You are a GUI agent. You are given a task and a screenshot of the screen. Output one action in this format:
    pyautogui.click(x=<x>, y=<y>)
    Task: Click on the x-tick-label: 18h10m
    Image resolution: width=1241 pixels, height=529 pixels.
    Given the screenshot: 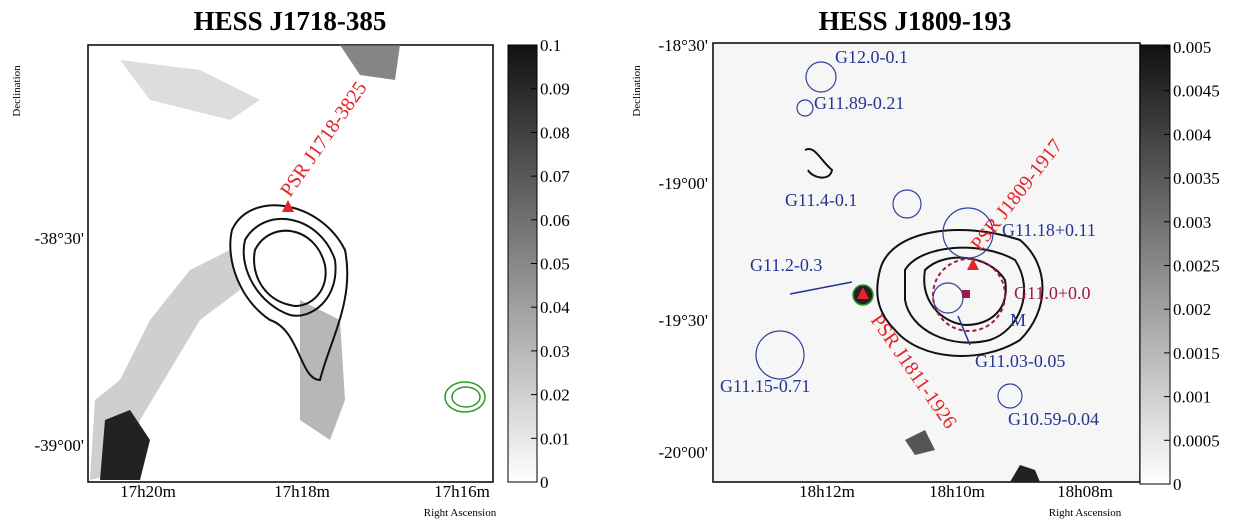 What is the action you would take?
    pyautogui.click(x=957, y=491)
    